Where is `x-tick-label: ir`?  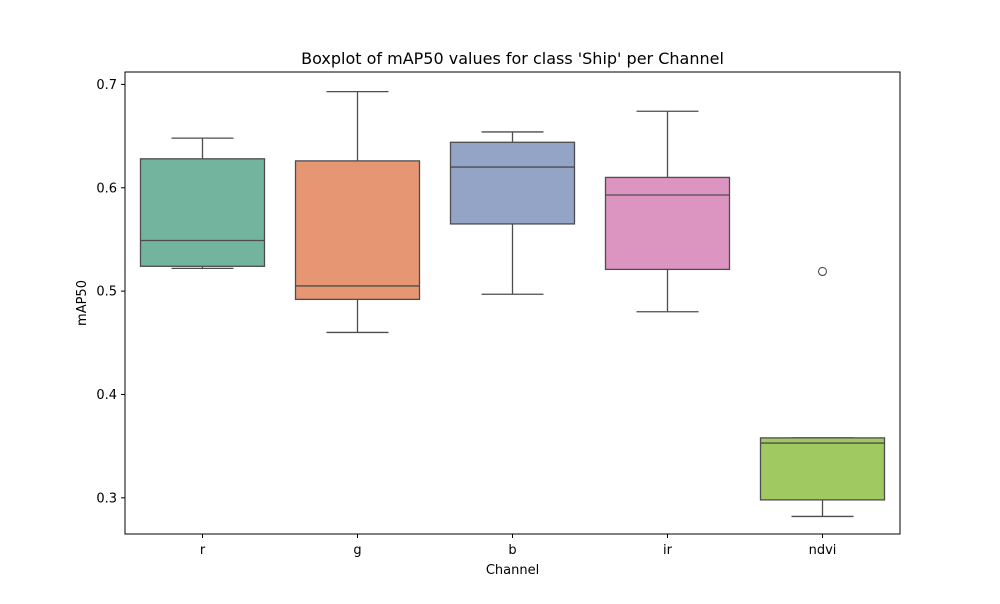 x-tick-label: ir is located at coordinates (668, 550).